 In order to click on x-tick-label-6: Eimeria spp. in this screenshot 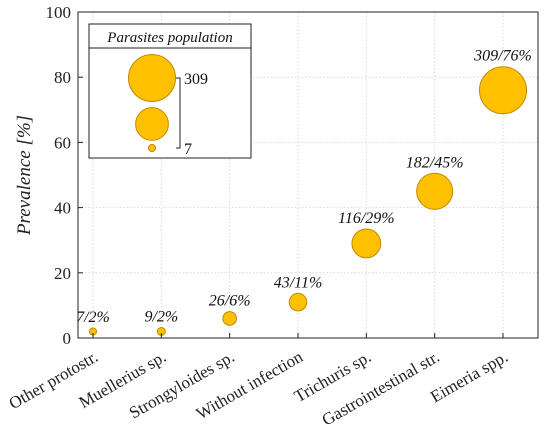, I will do `click(469, 376)`.